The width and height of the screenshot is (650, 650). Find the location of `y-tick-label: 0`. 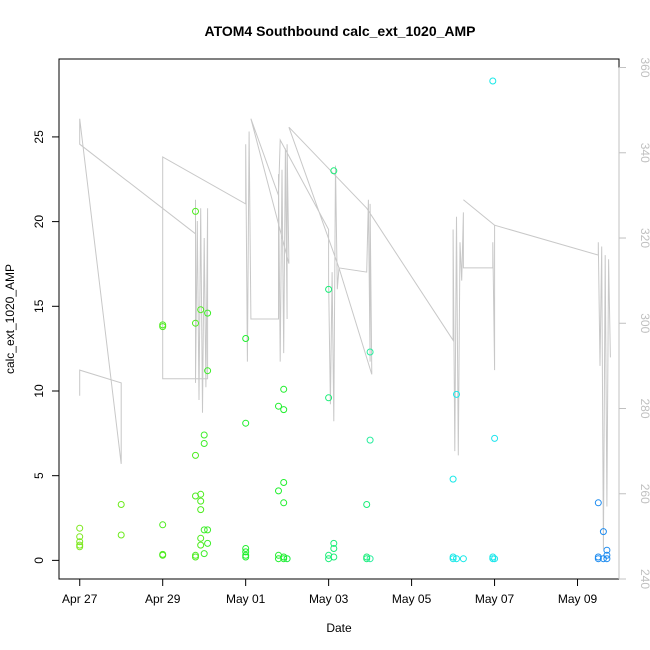

y-tick-label: 0 is located at coordinates (39, 560).